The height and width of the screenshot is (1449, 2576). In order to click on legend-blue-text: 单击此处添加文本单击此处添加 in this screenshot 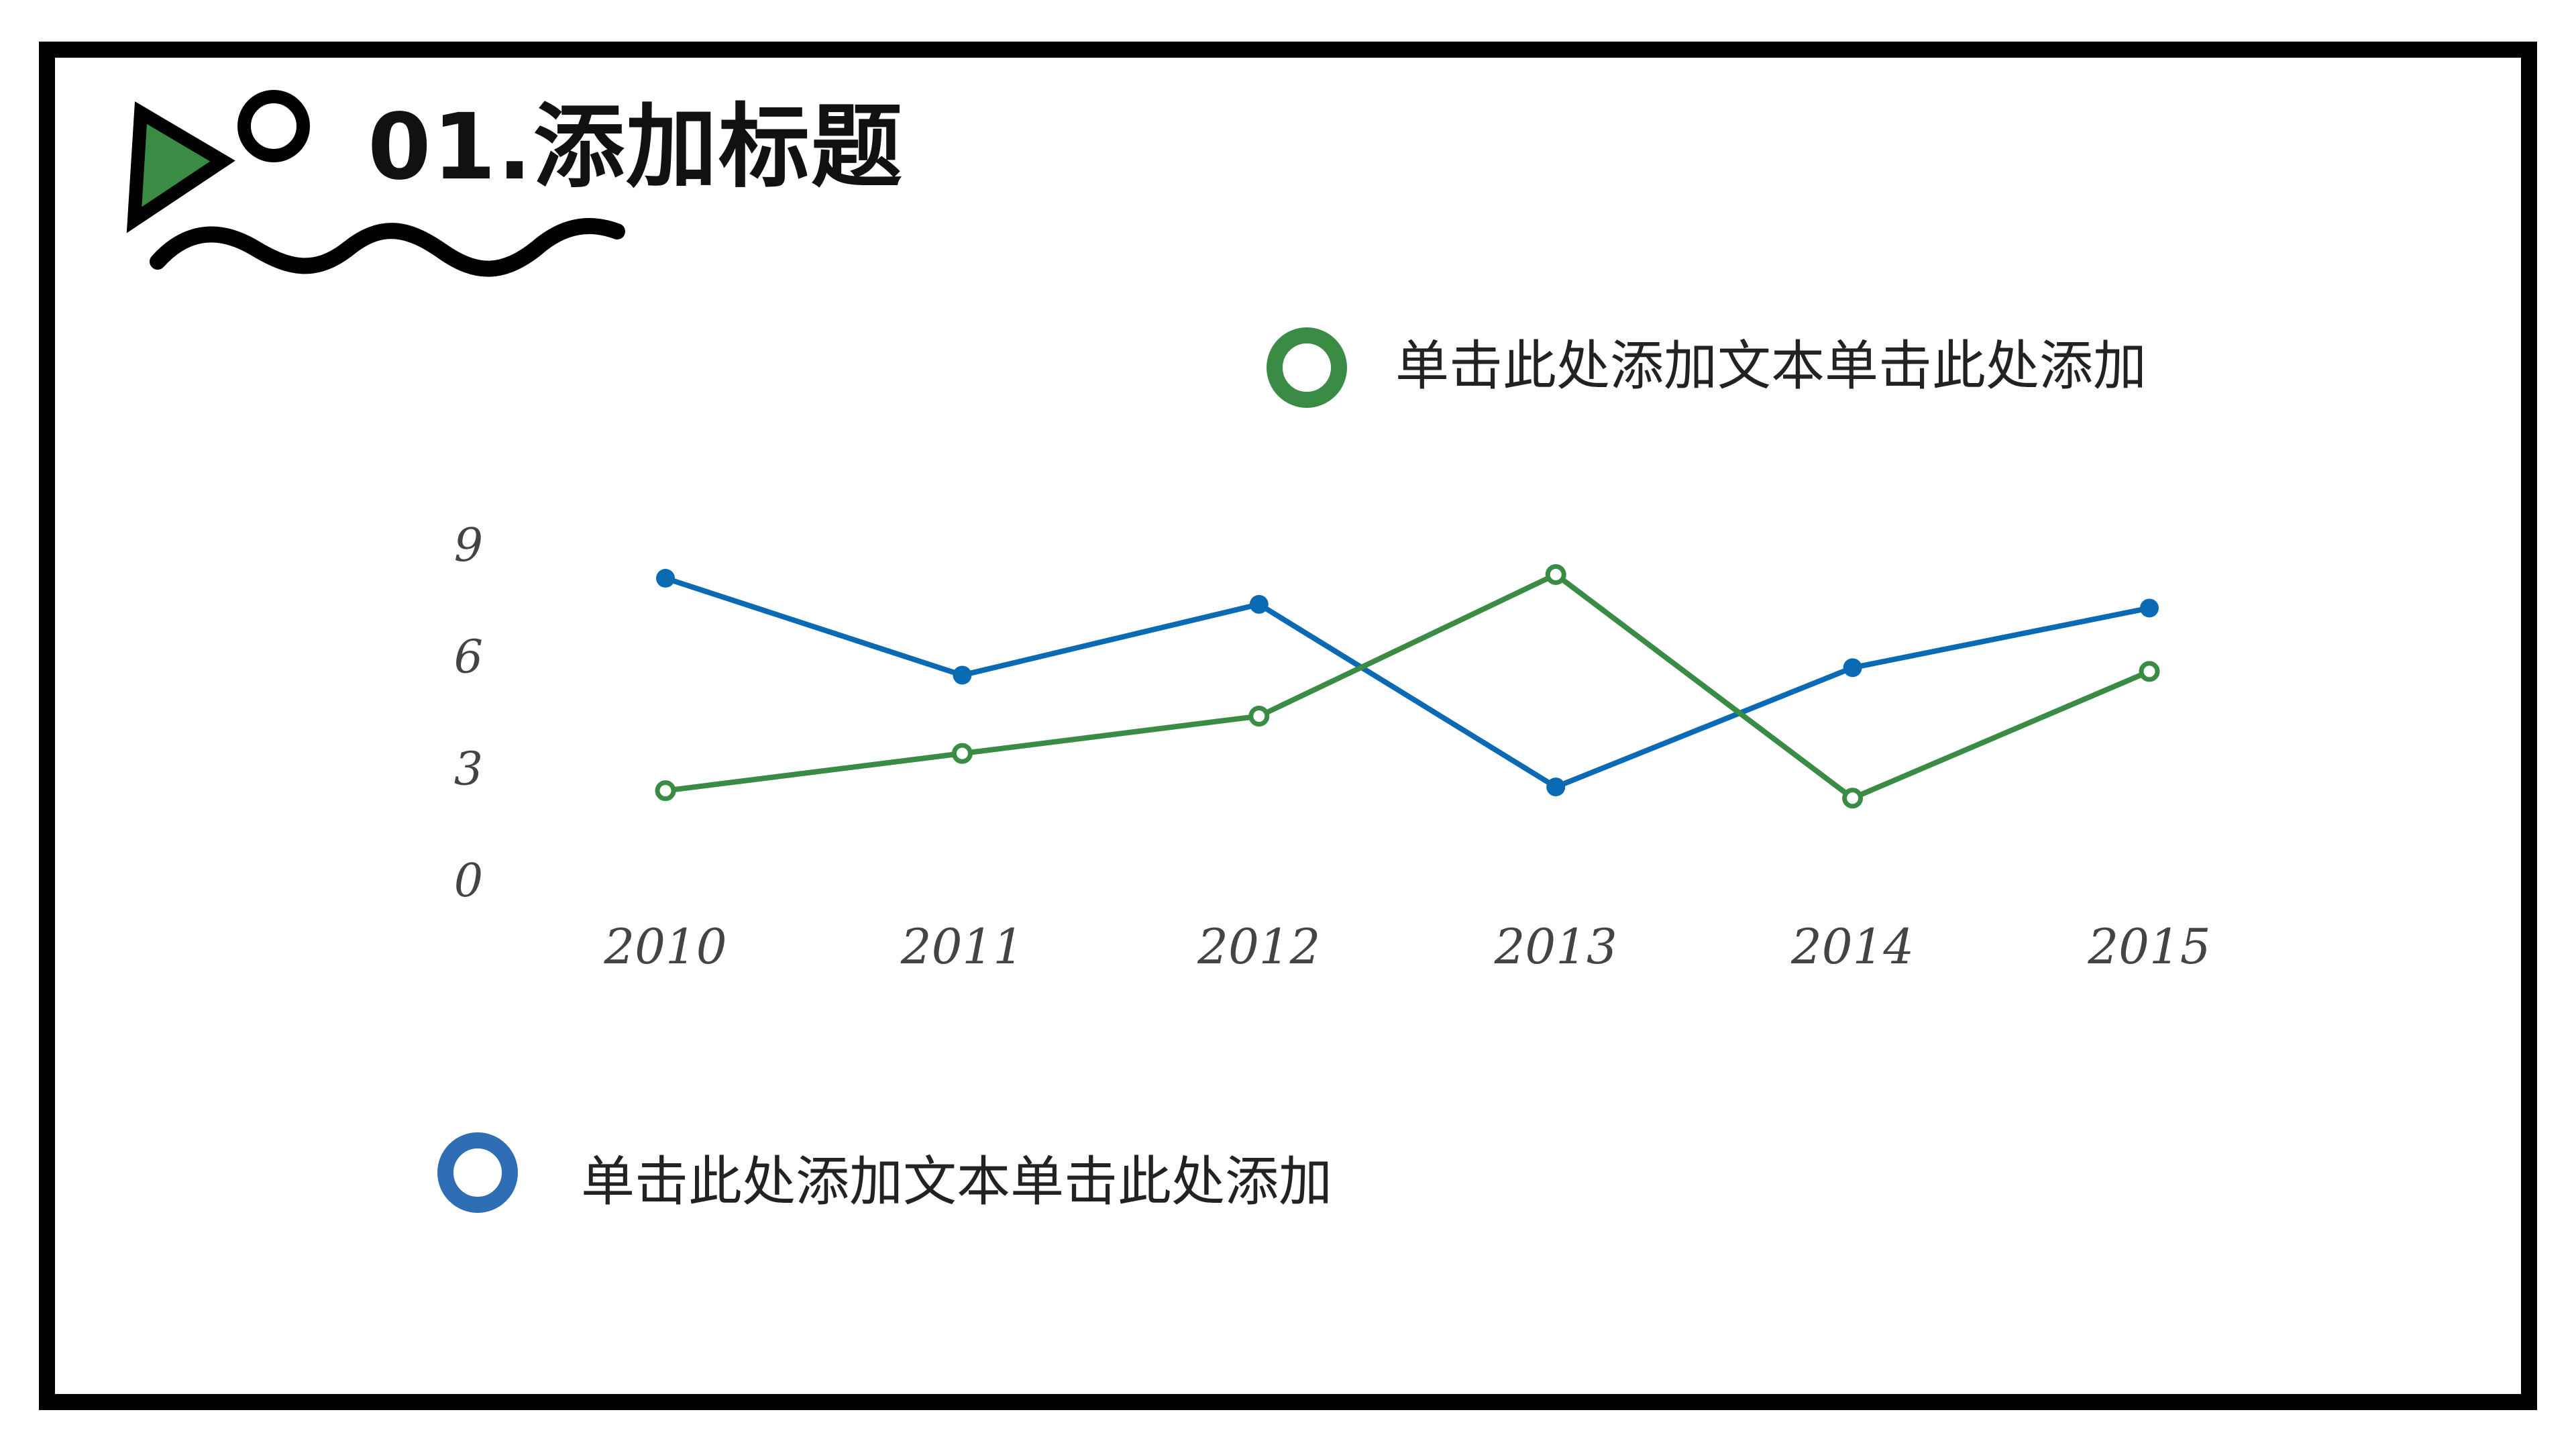, I will do `click(956, 1181)`.